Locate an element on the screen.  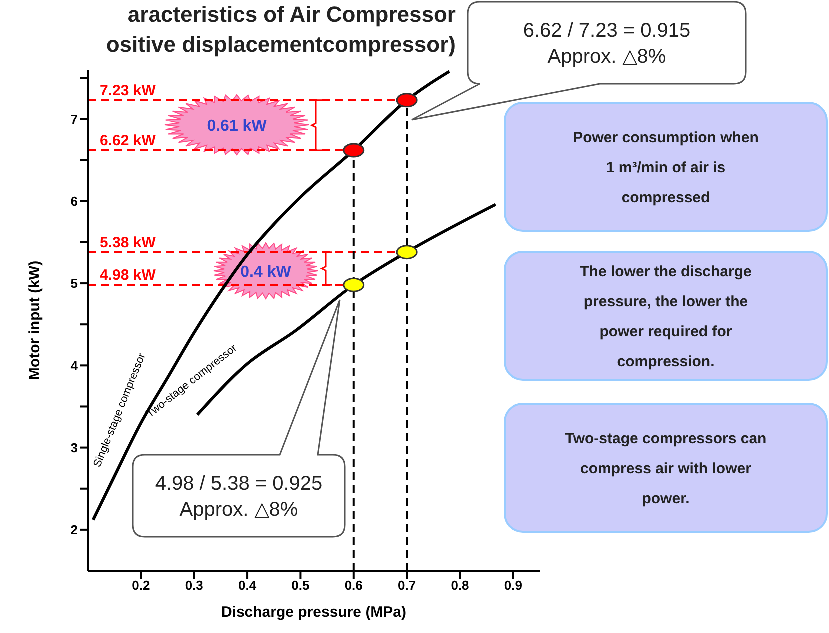
y-tick-label: 6 is located at coordinates (74, 202).